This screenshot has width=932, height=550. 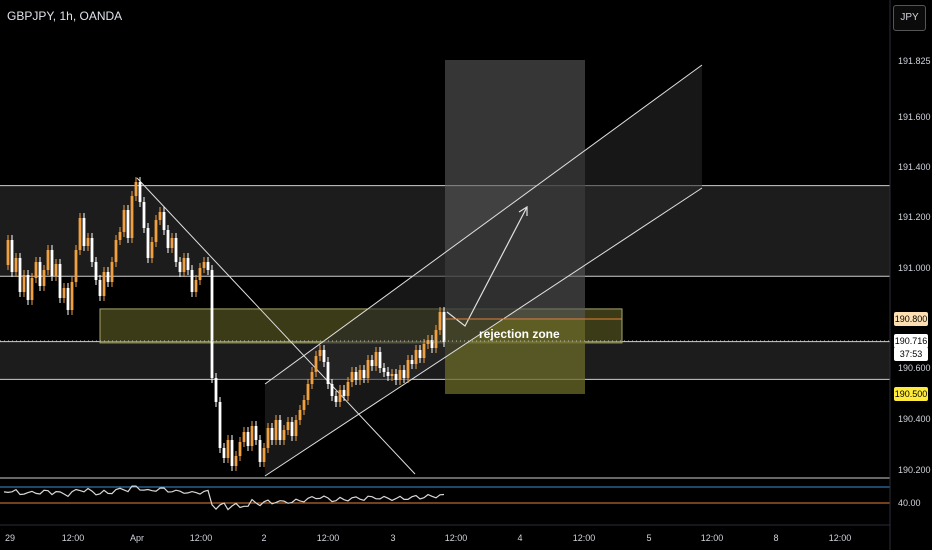 What do you see at coordinates (224, 498) in the screenshot?
I see `rsi-line` at bounding box center [224, 498].